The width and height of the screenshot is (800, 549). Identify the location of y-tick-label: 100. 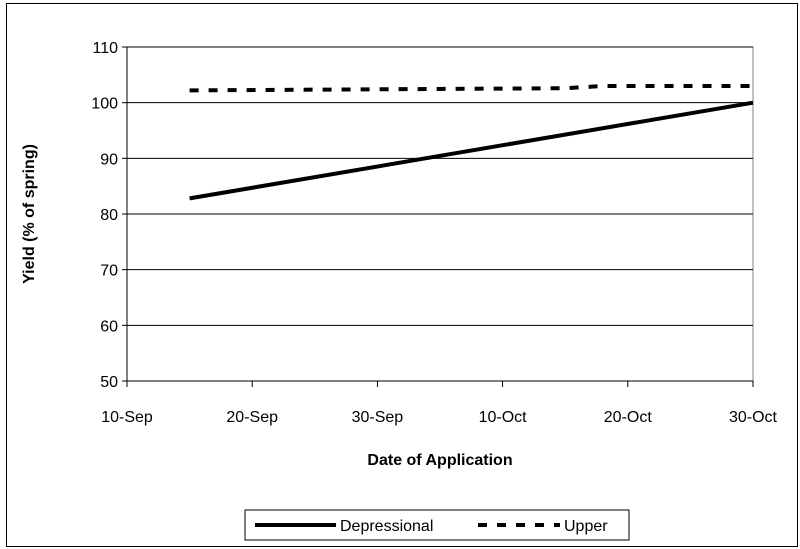
(104, 104).